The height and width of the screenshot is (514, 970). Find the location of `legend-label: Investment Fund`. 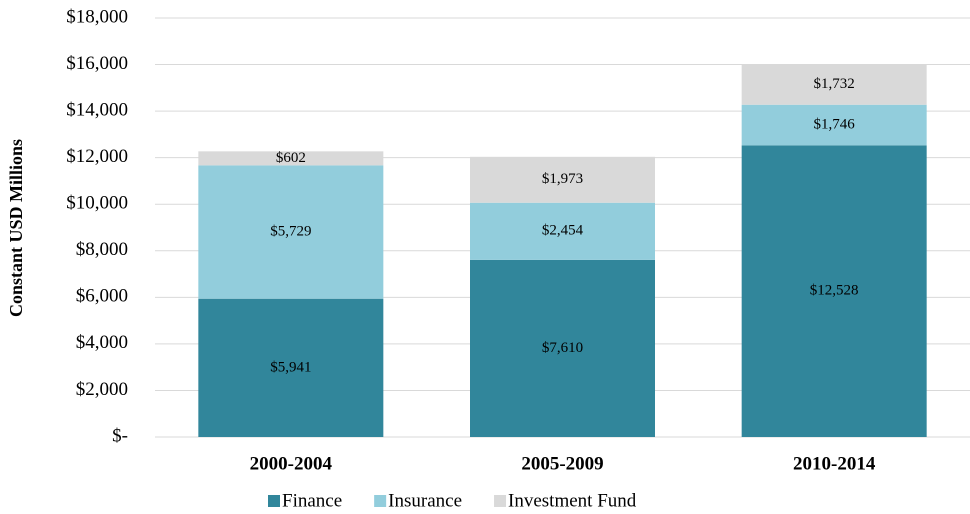

legend-label: Investment Fund is located at coordinates (572, 500).